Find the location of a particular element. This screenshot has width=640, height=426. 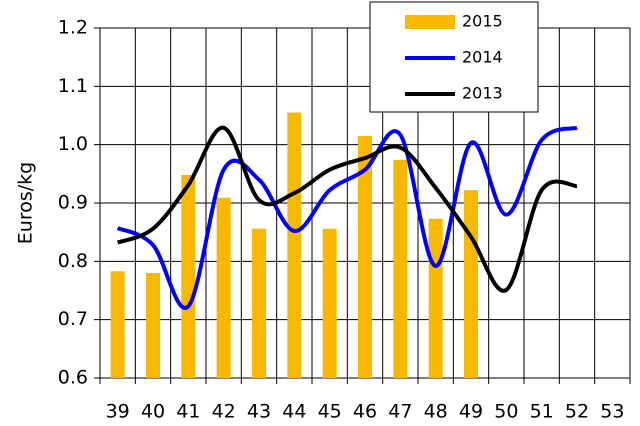

x-tick-label: 48 is located at coordinates (436, 412).